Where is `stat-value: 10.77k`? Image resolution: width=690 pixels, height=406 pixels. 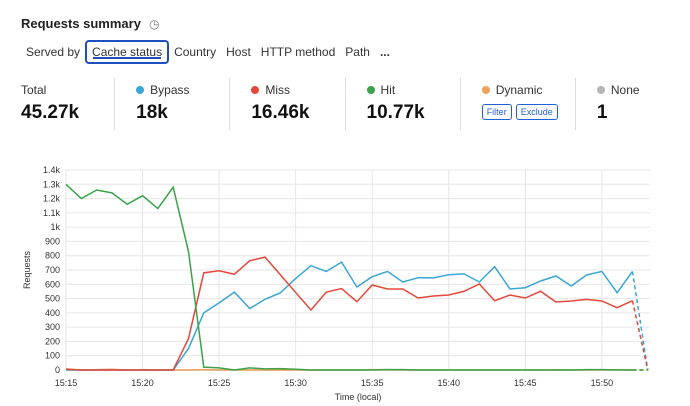 stat-value: 10.77k is located at coordinates (395, 112).